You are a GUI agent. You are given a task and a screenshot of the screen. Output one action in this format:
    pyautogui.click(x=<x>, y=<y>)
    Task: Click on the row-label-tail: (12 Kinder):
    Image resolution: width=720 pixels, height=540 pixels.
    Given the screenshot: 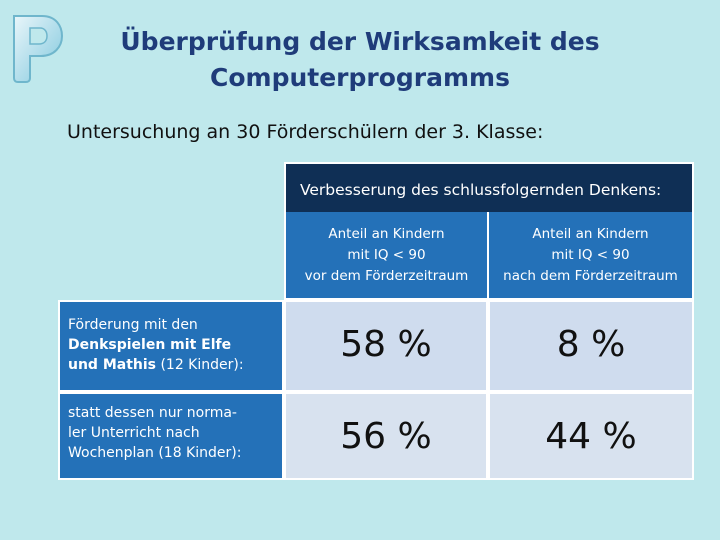 What is the action you would take?
    pyautogui.click(x=200, y=365)
    